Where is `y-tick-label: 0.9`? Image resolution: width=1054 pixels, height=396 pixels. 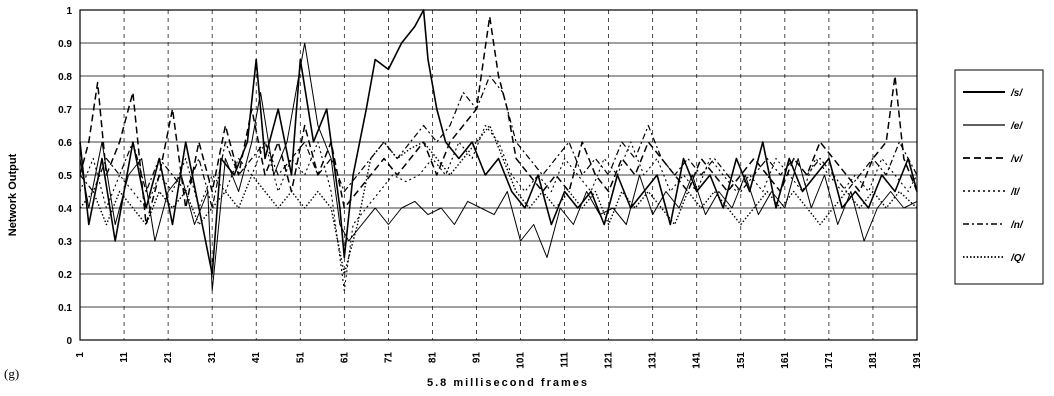
y-tick-label: 0.9 is located at coordinates (65, 44).